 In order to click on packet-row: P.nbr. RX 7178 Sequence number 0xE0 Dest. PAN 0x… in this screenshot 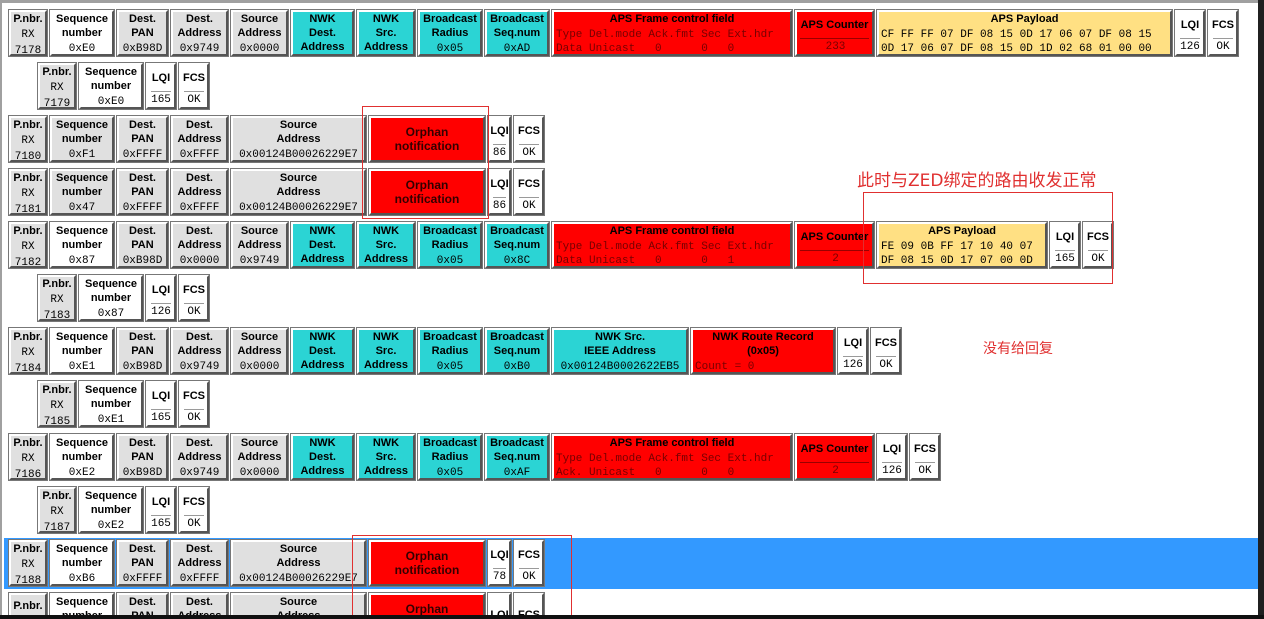, I will do `click(623, 33)`.